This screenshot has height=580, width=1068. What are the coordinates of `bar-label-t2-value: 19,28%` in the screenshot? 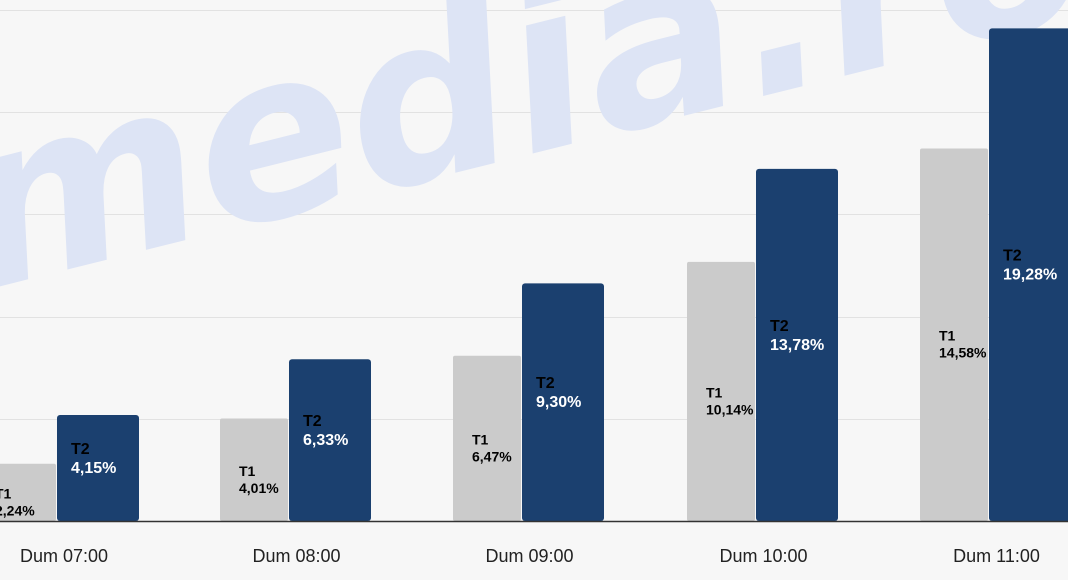 It's located at (1030, 275).